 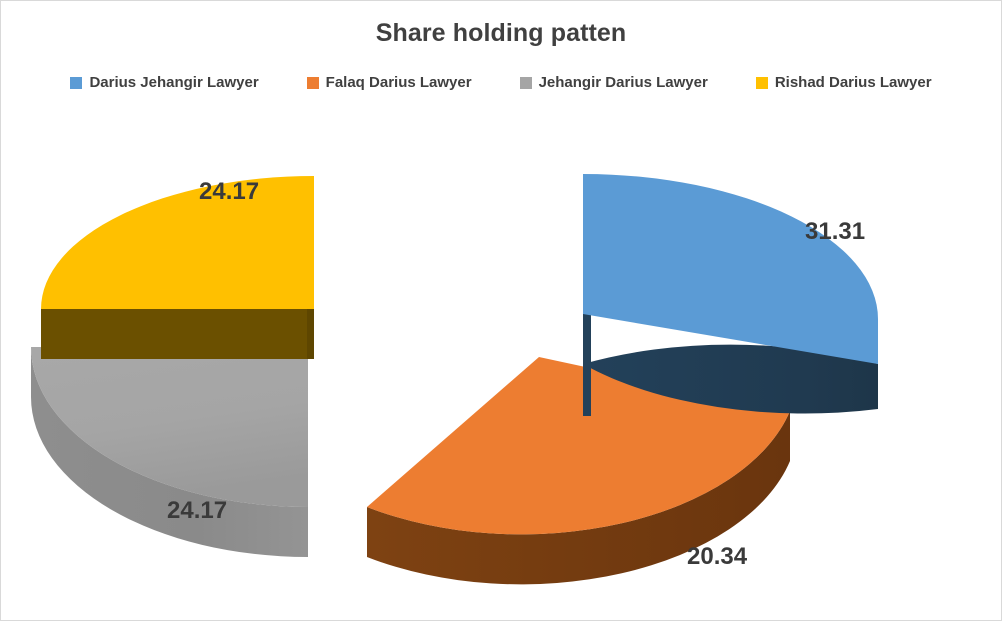 I want to click on legend-item-label: Rishad Darius Lawyer, so click(x=853, y=82).